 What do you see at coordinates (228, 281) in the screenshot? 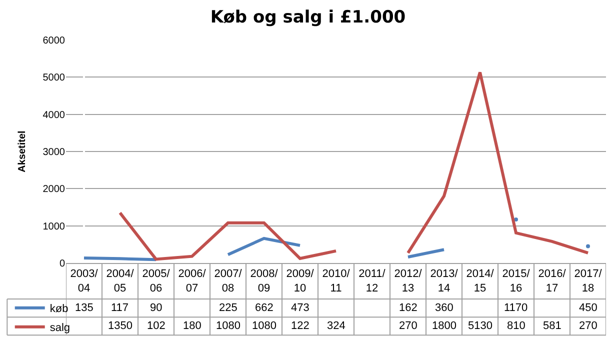
I see `x-tick-label: 2007/08` at bounding box center [228, 281].